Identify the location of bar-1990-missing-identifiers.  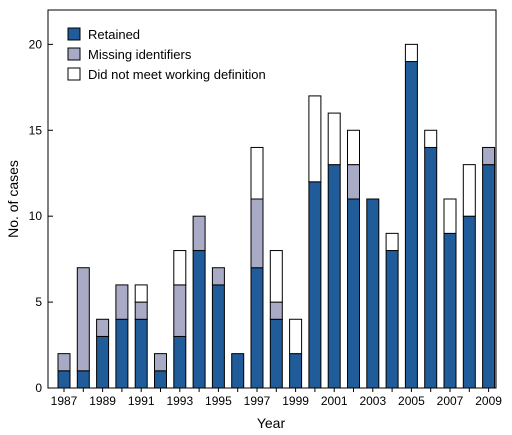
(122, 302).